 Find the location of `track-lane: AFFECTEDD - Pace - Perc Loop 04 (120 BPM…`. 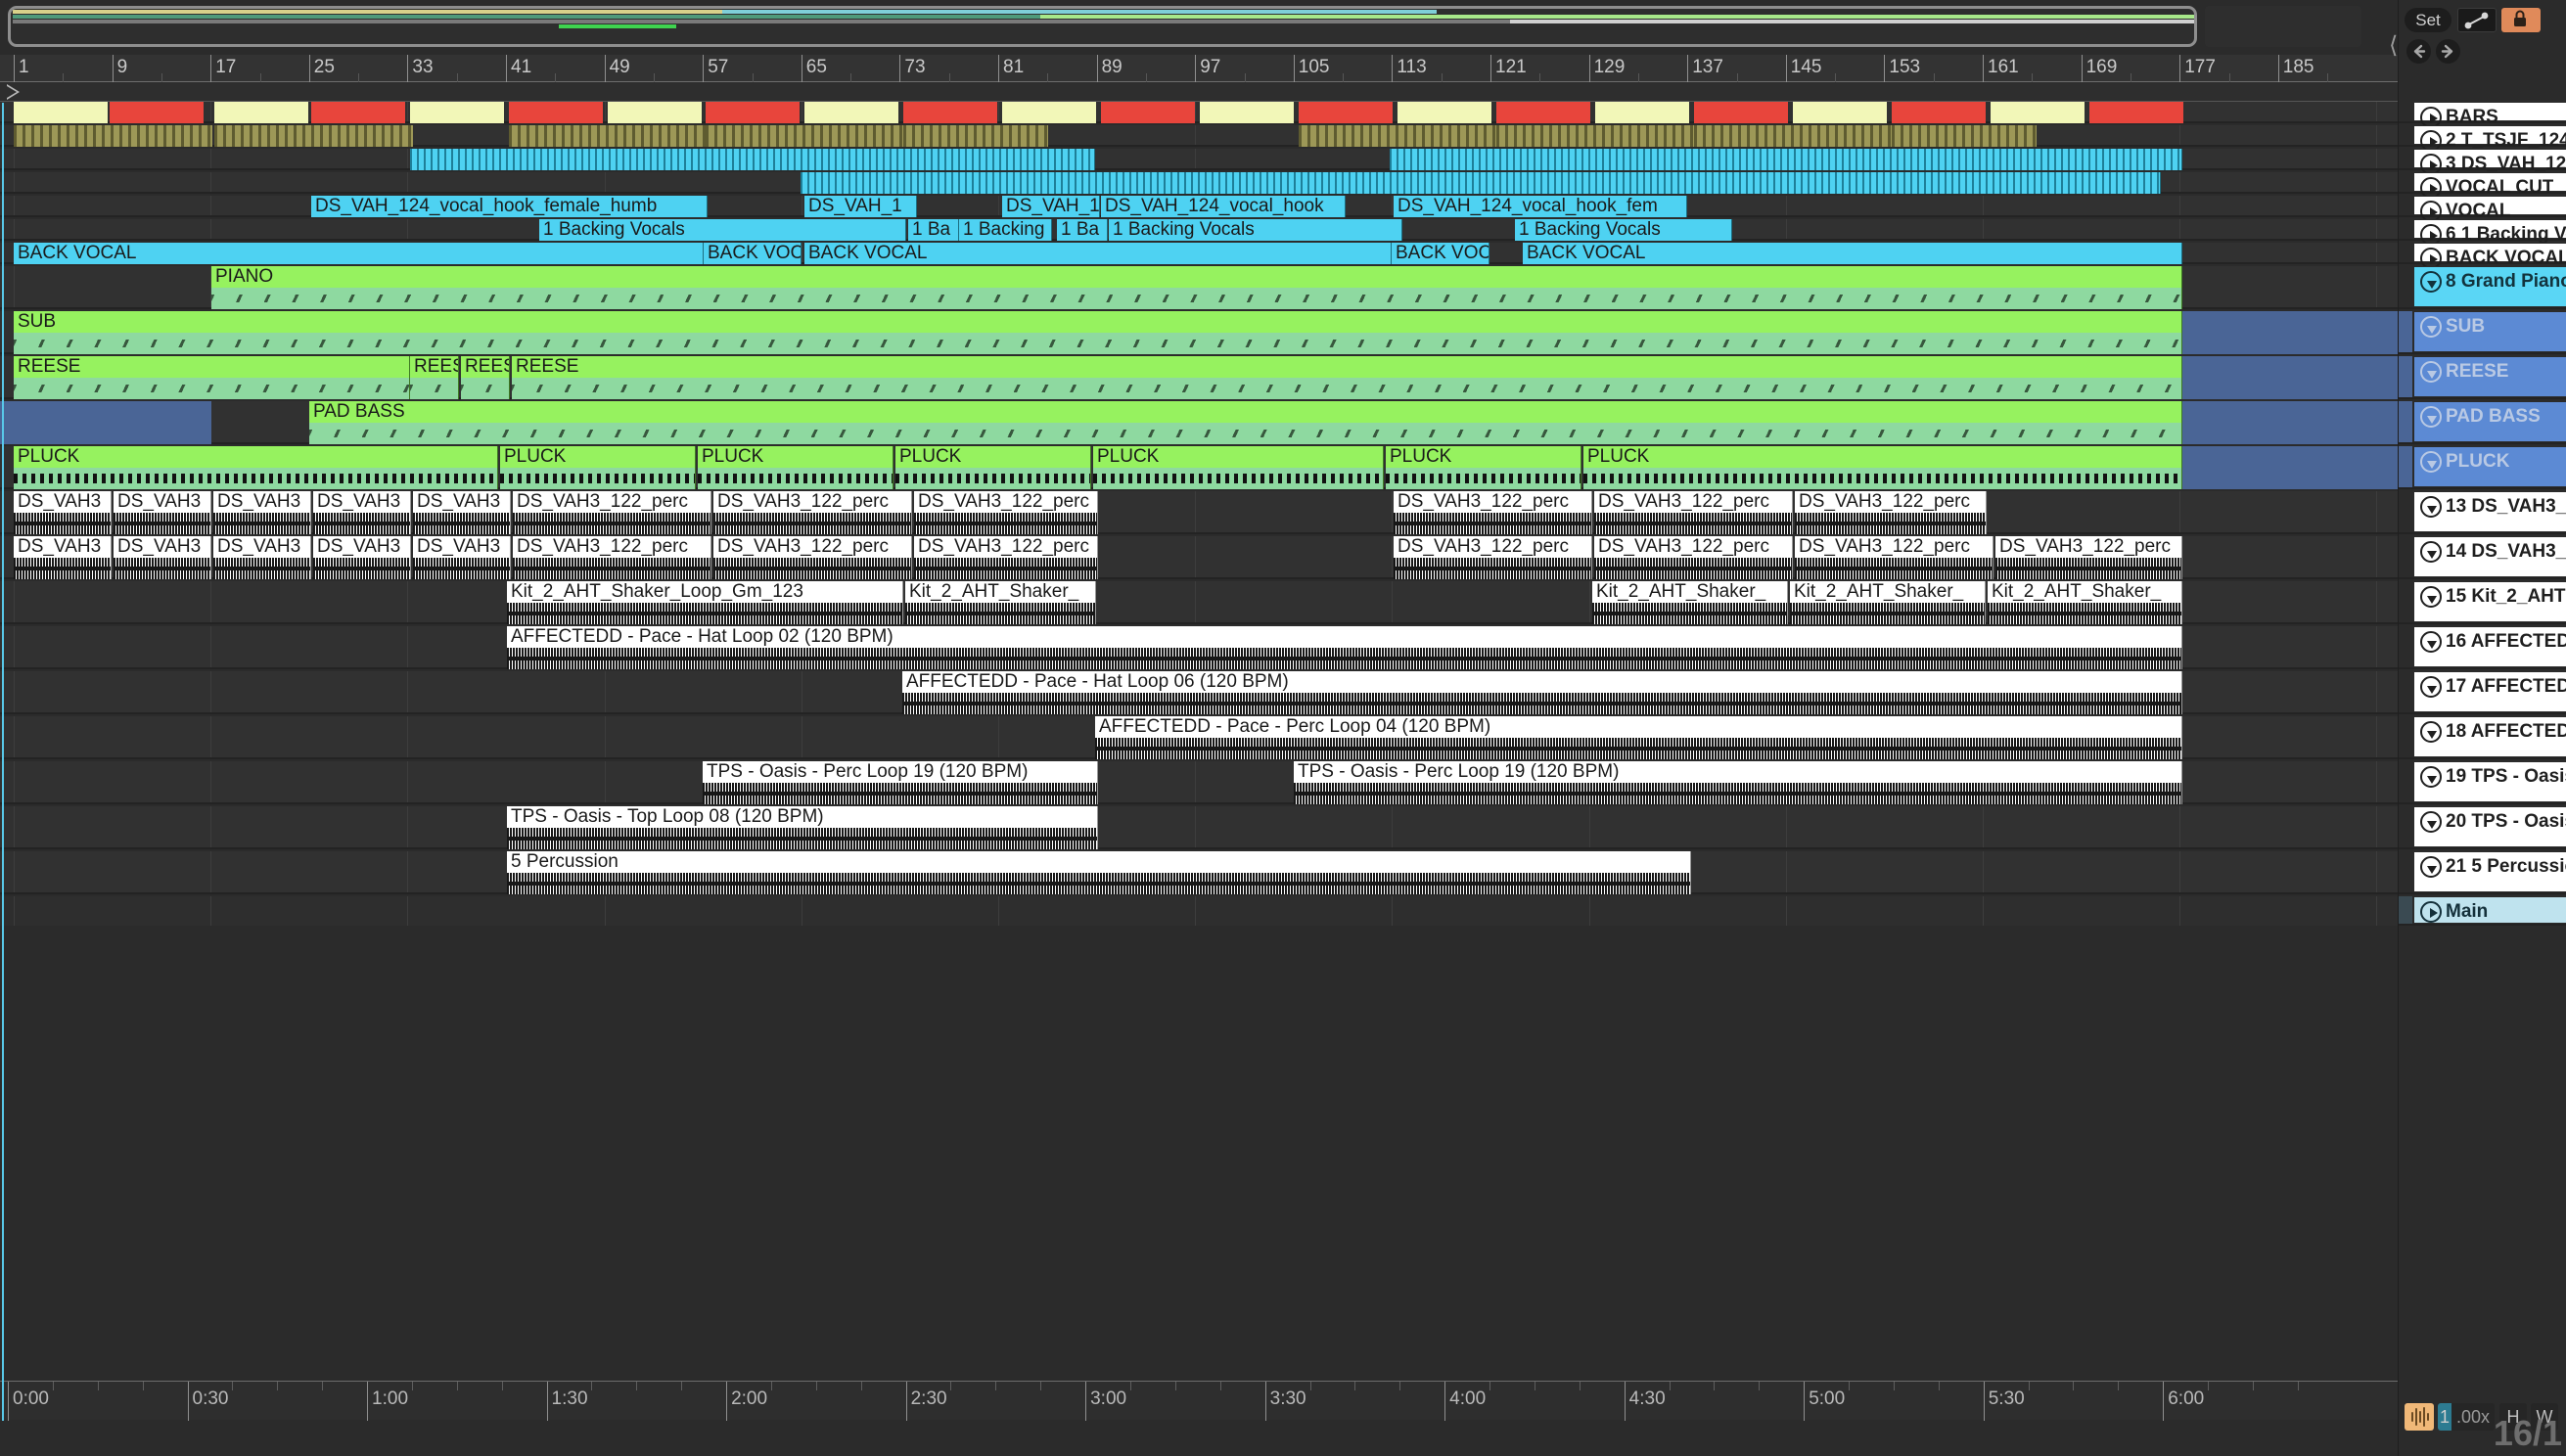

track-lane: AFFECTEDD - Pace - Perc Loop 04 (120 BPM… is located at coordinates (1199, 737).